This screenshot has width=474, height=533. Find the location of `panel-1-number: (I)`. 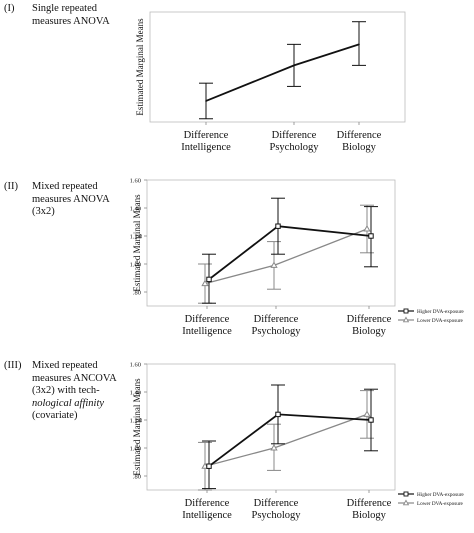

panel-1-number: (I) is located at coordinates (9, 8).